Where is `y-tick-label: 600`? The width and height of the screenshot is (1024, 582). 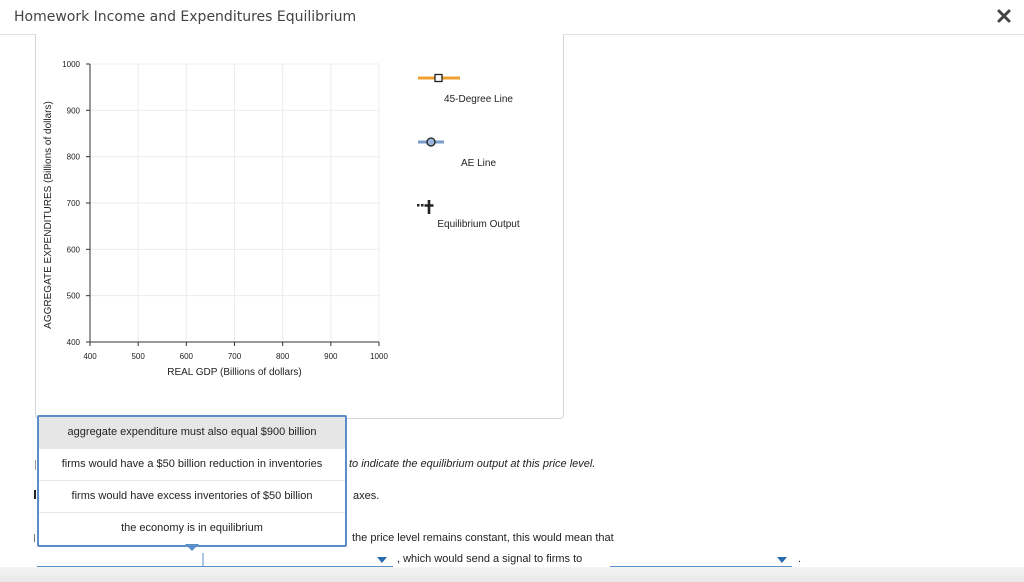 y-tick-label: 600 is located at coordinates (74, 249).